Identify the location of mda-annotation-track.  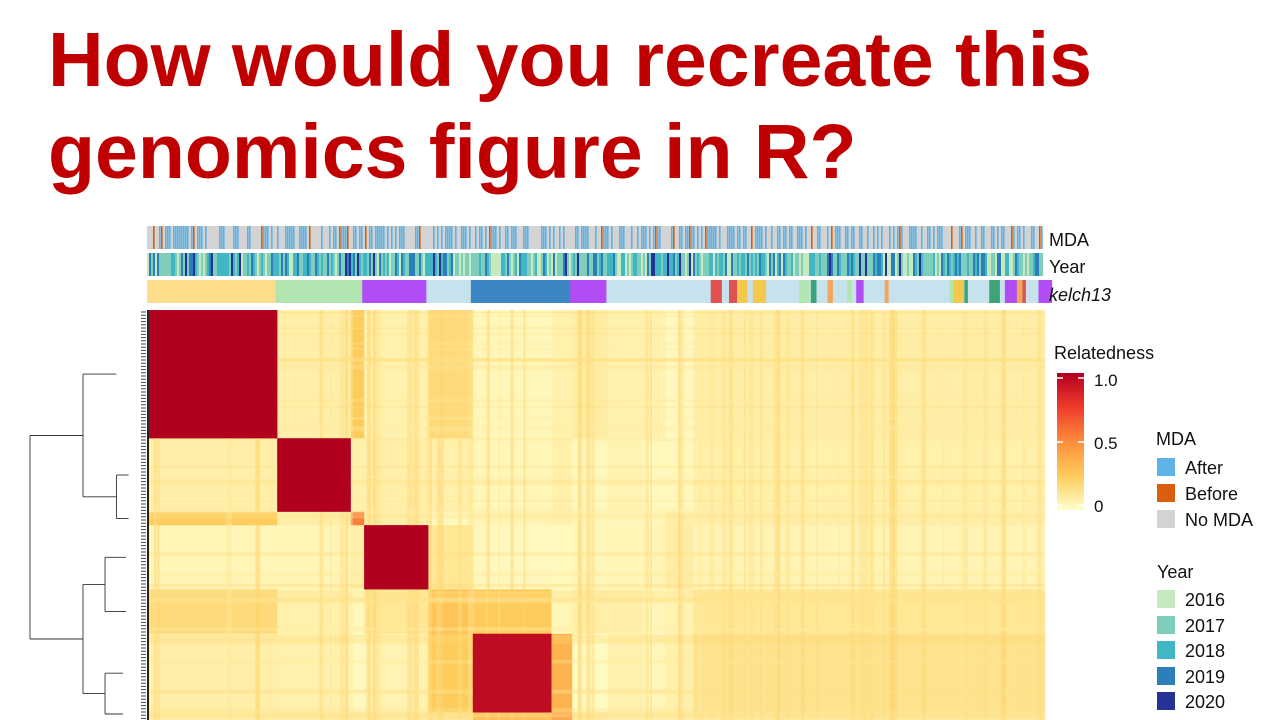
(595, 237).